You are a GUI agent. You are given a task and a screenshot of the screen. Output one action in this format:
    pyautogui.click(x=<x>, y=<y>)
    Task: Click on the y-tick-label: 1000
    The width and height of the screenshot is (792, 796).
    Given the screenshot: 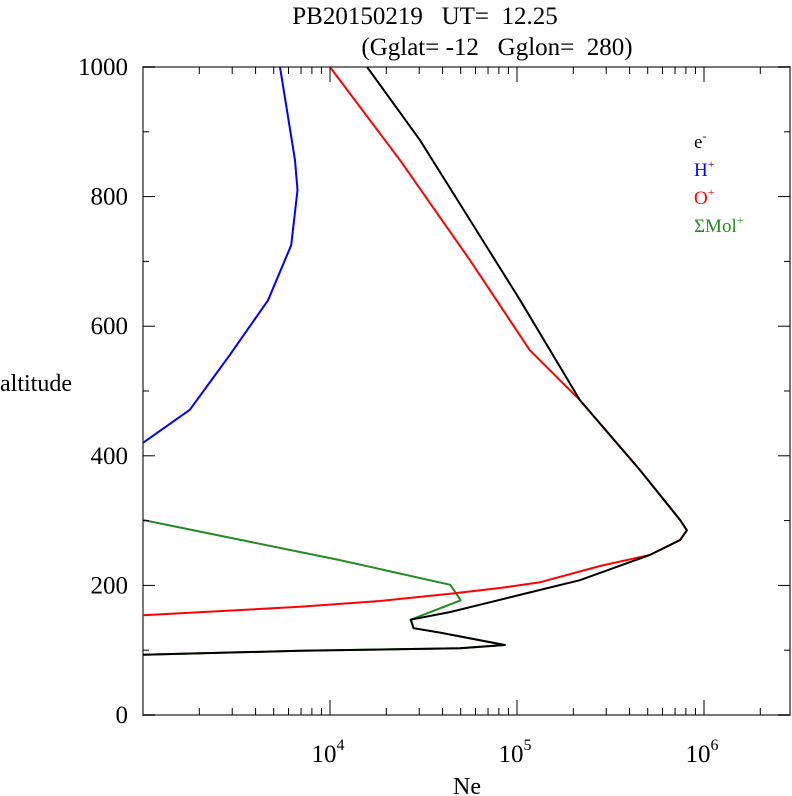 What is the action you would take?
    pyautogui.click(x=103, y=67)
    